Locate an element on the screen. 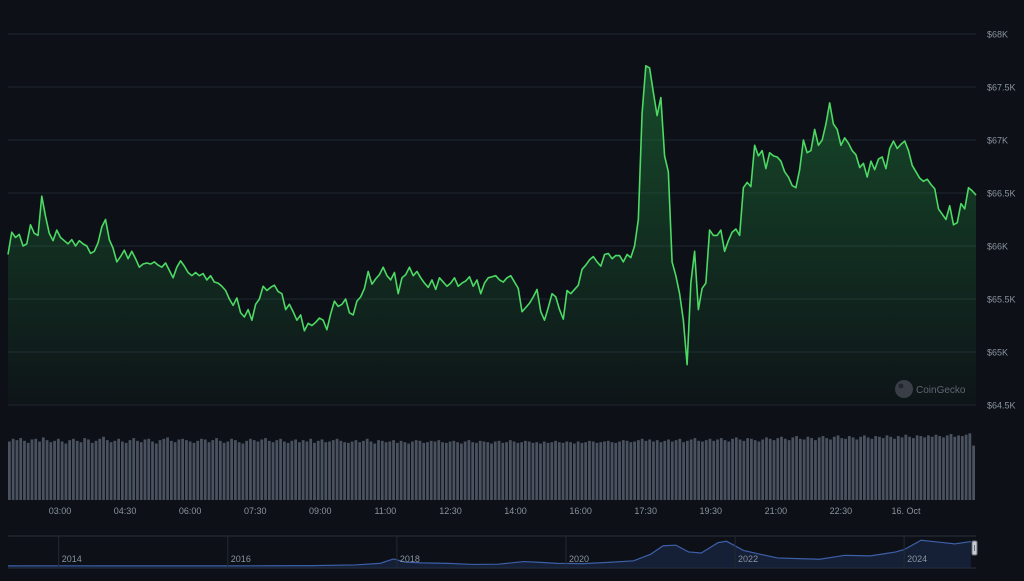 This screenshot has height=581, width=1024. y-tick-label: $65K is located at coordinates (997, 353).